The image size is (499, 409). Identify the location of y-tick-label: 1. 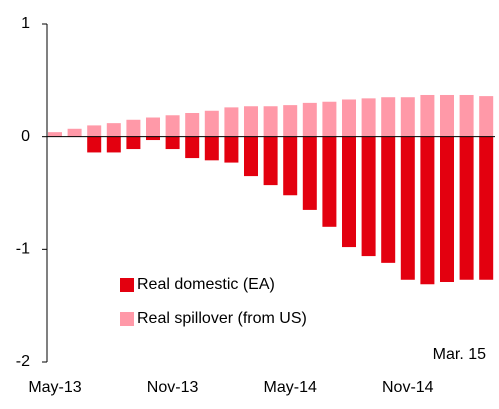
(25, 23).